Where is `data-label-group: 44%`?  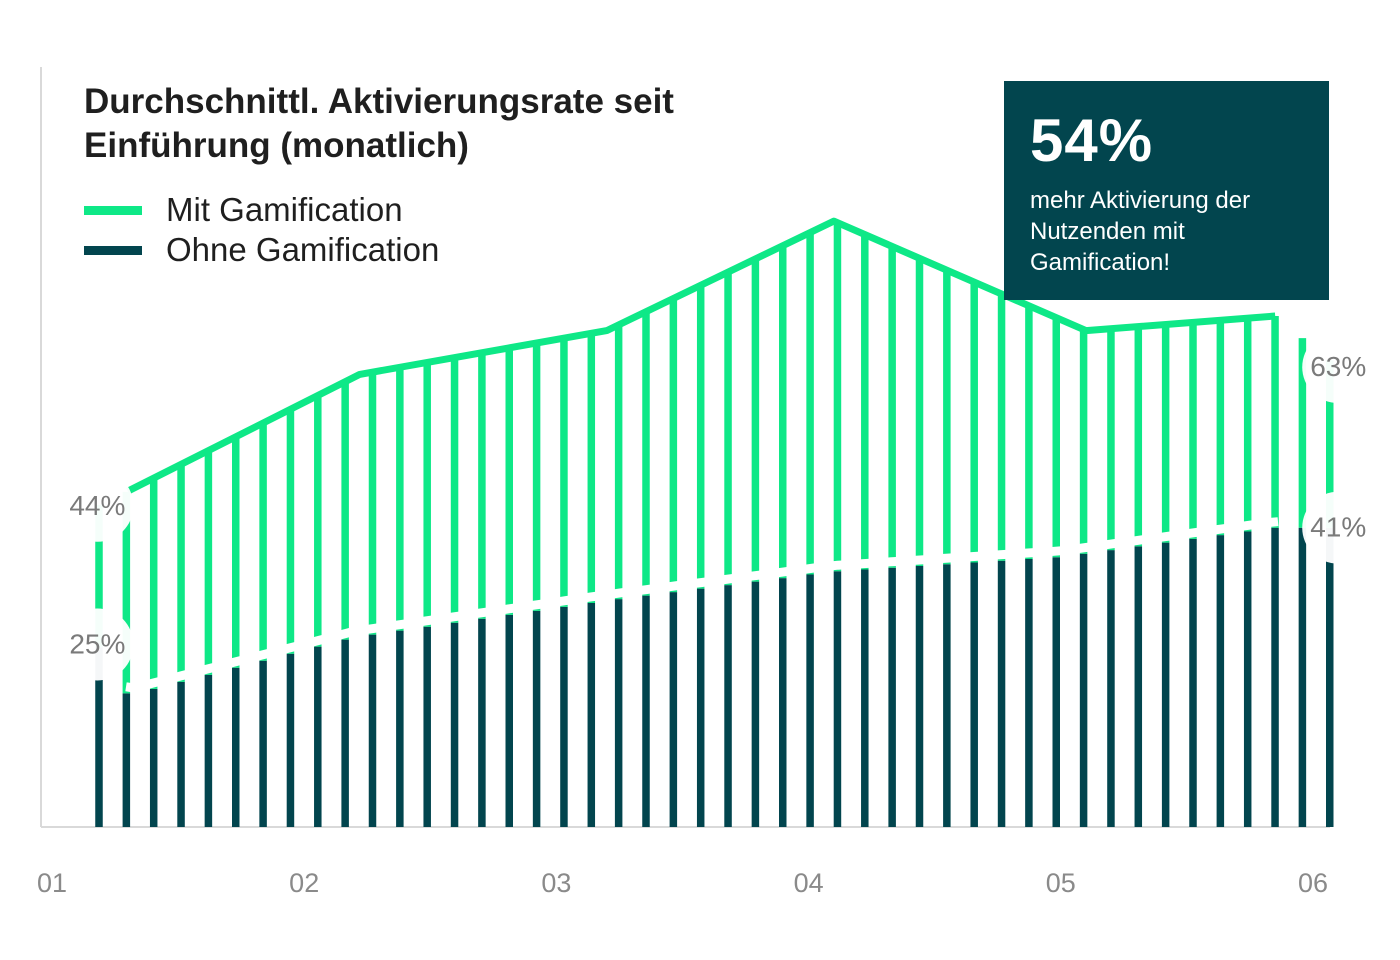 data-label-group: 44% is located at coordinates (97, 505).